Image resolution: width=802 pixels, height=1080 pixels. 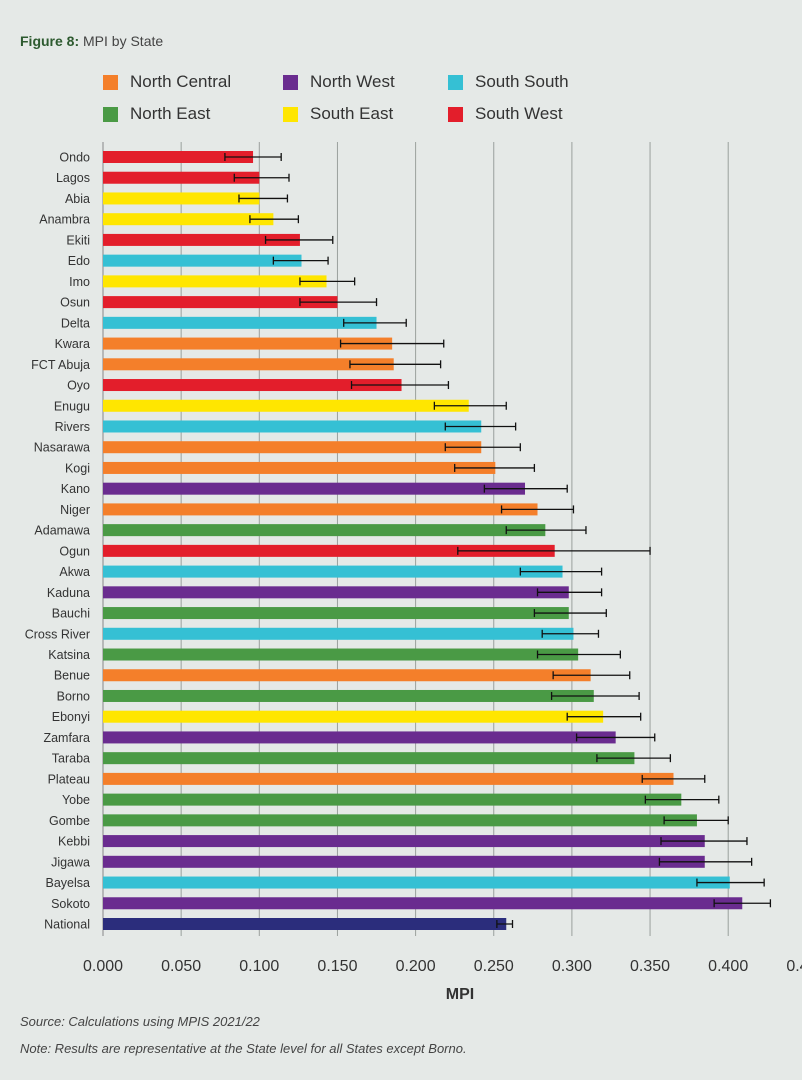 I want to click on y-tick-label: Niger, so click(x=75, y=510).